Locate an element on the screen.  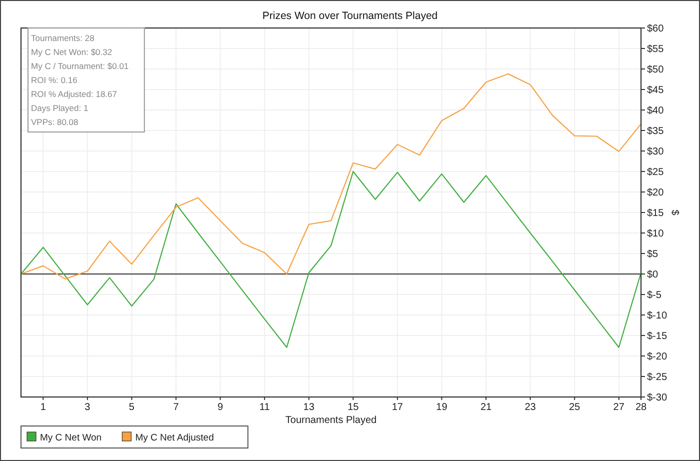
x-tick-label: 21 is located at coordinates (486, 407).